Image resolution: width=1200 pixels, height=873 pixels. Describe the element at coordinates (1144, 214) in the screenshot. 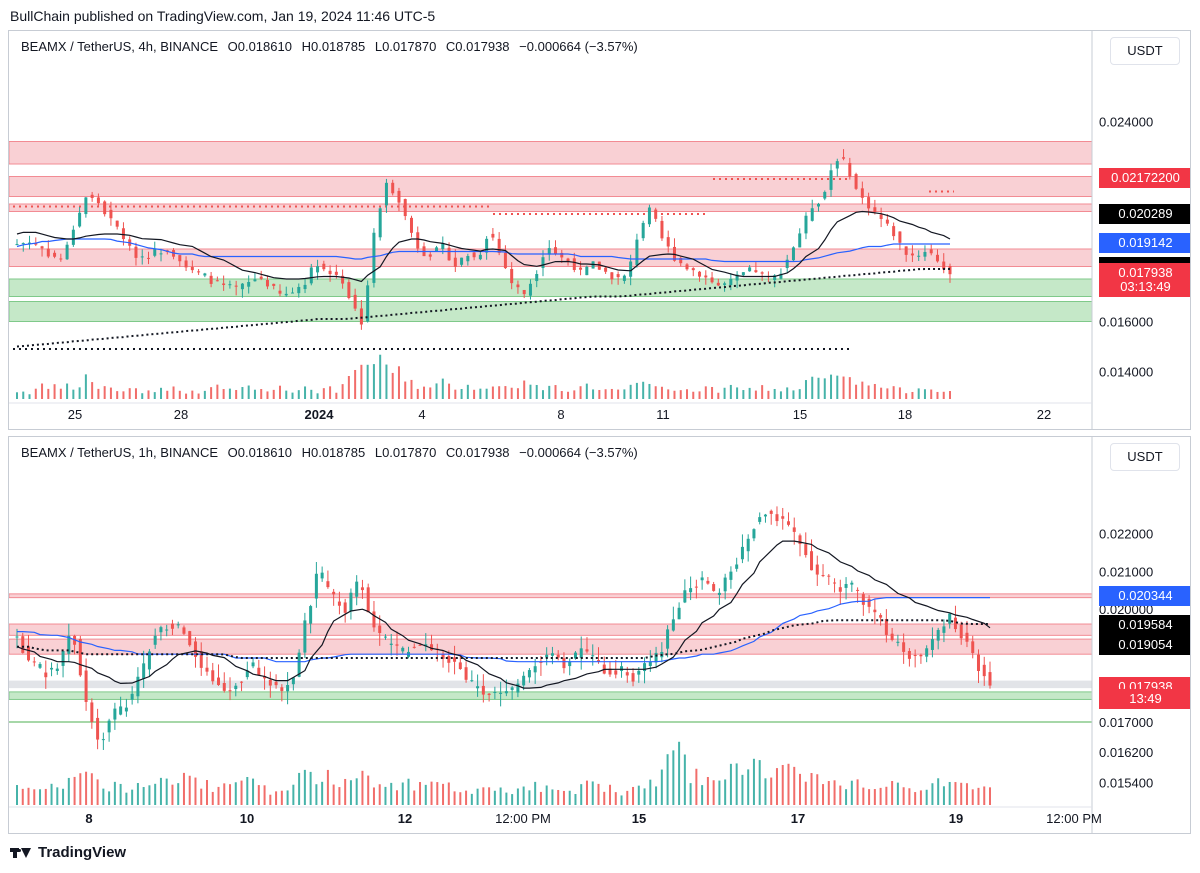

I see `price-tag-label: 0.020289` at that location.